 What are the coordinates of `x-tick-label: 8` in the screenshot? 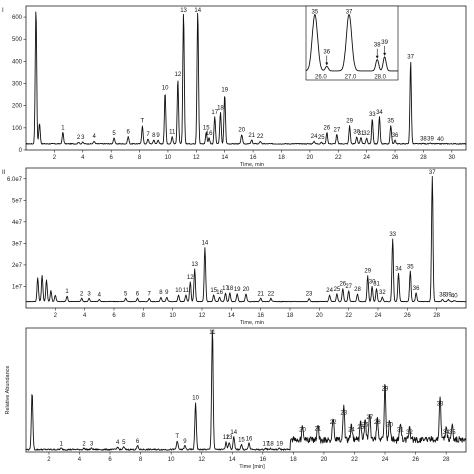 It's located at (141, 460).